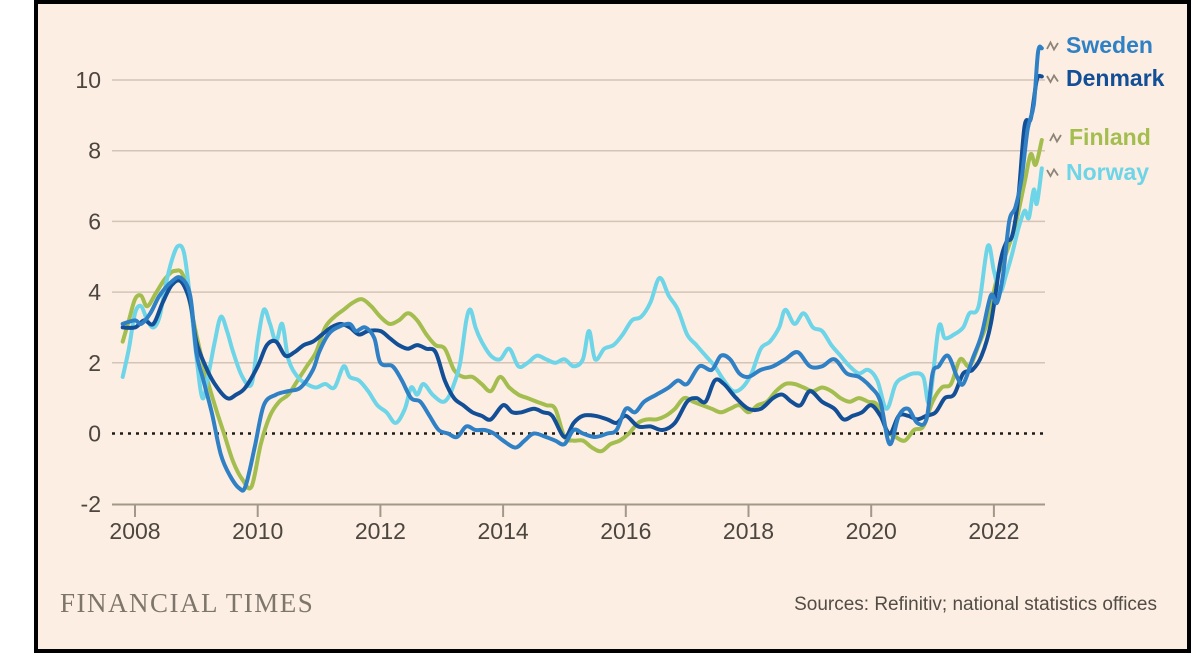 This screenshot has width=1200, height=661. I want to click on legend-label: Norway, so click(1108, 172).